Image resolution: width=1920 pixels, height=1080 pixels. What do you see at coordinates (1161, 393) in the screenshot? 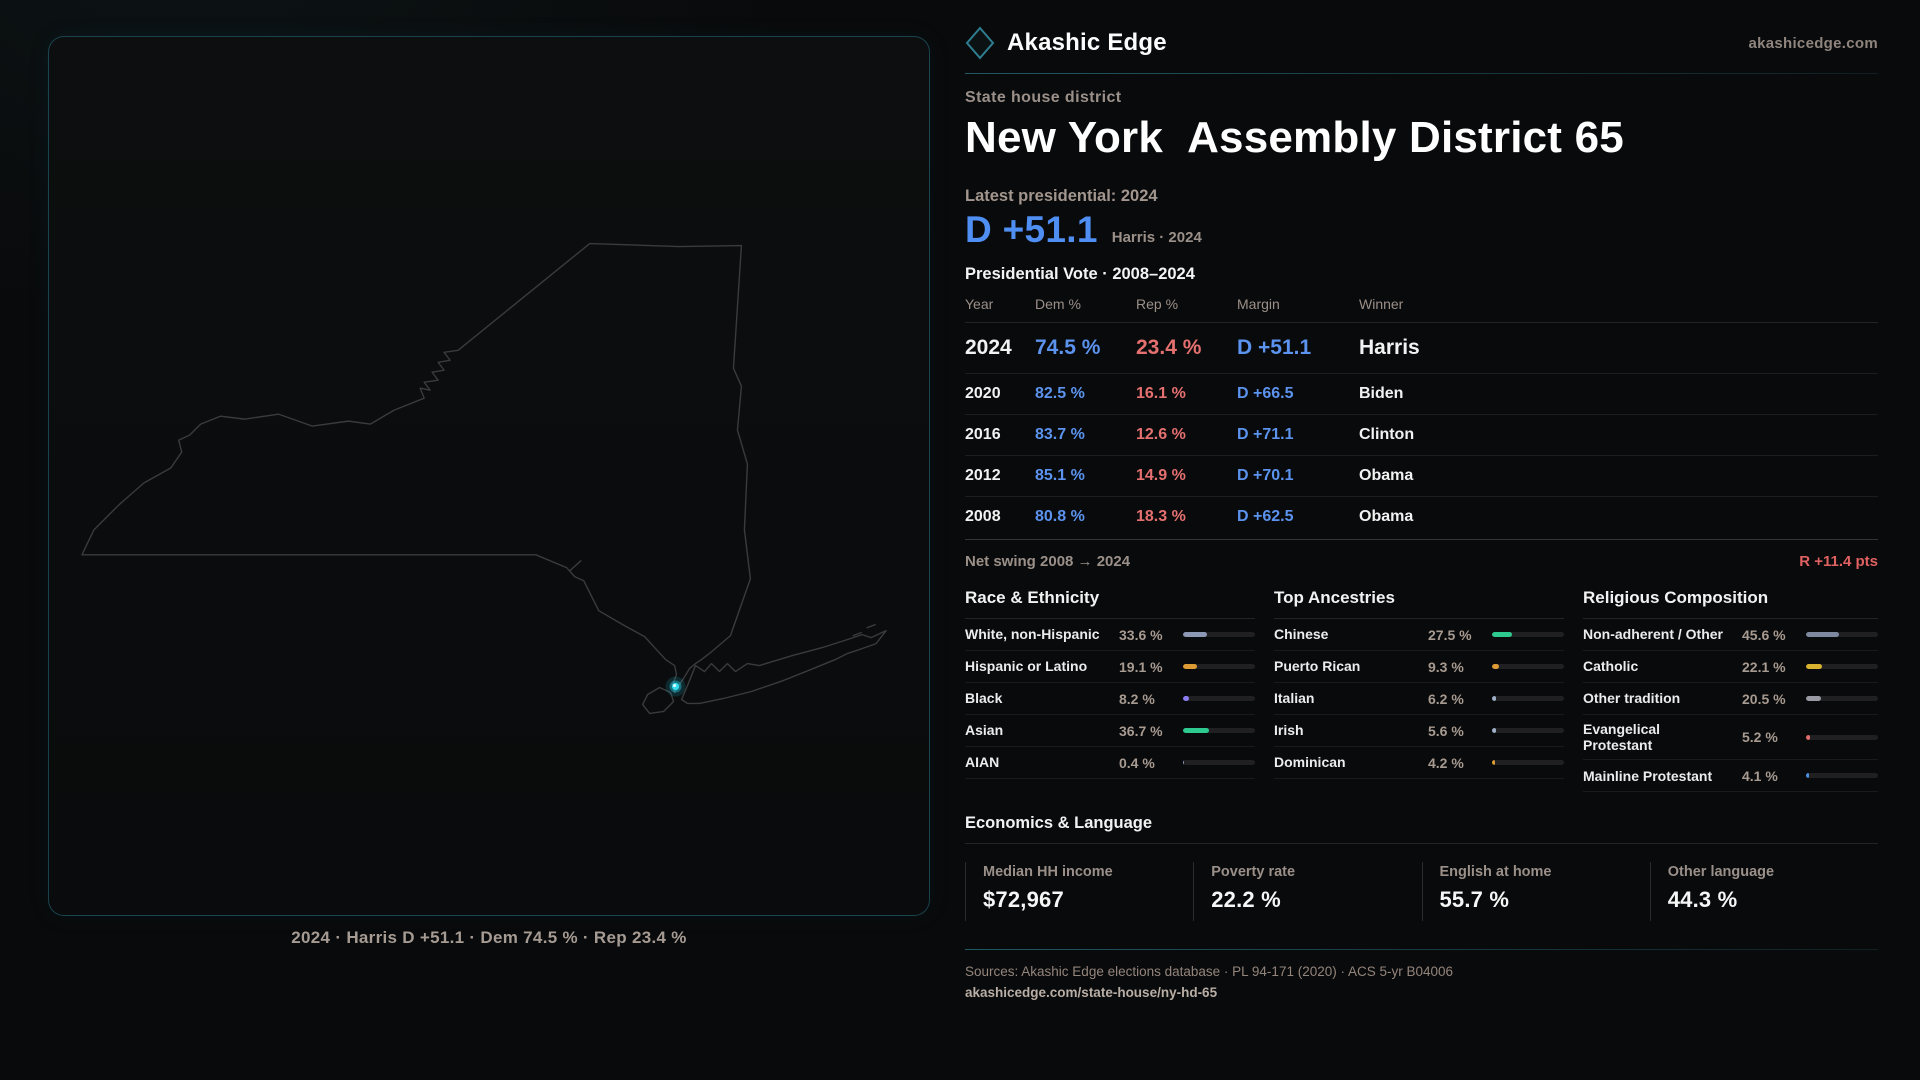
I see `pres-cell-rep: 16.1 %` at bounding box center [1161, 393].